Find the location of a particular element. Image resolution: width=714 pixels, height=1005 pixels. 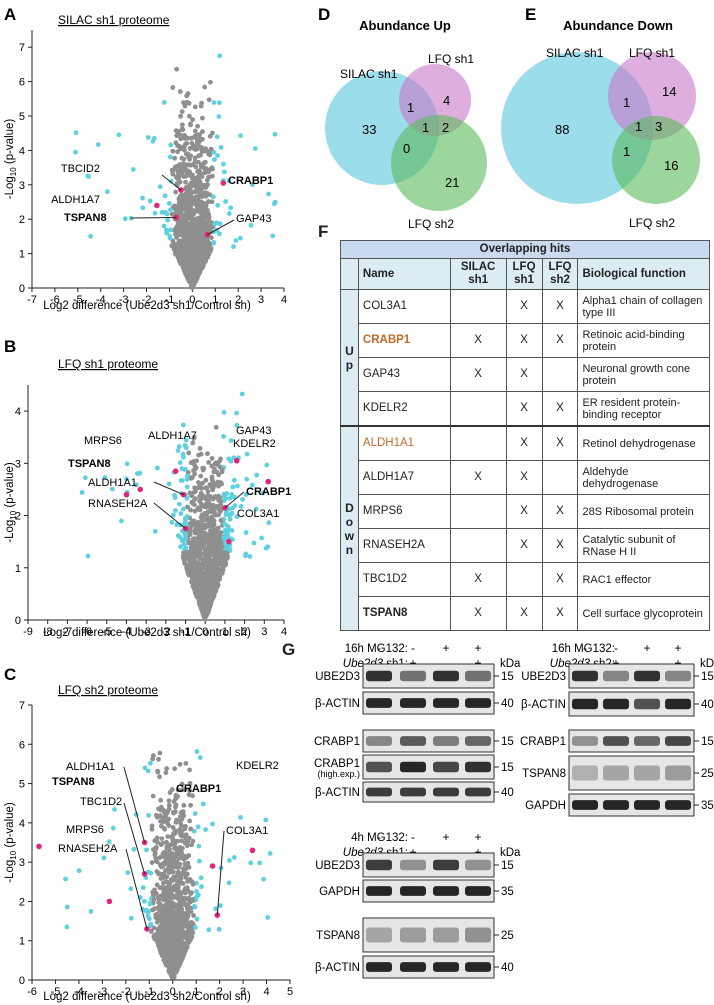

cell-name: COL3A1 is located at coordinates (404, 306).